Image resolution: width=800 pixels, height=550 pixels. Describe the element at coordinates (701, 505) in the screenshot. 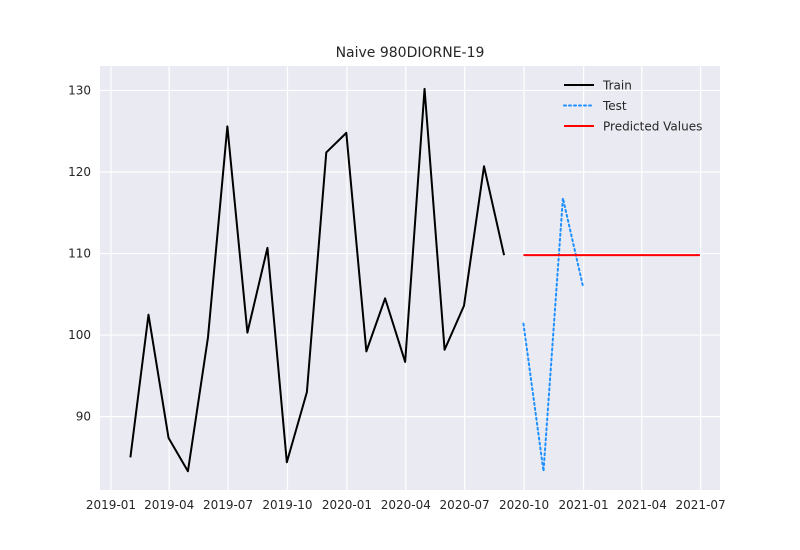

I see `x-tick-label: 2021-07` at that location.